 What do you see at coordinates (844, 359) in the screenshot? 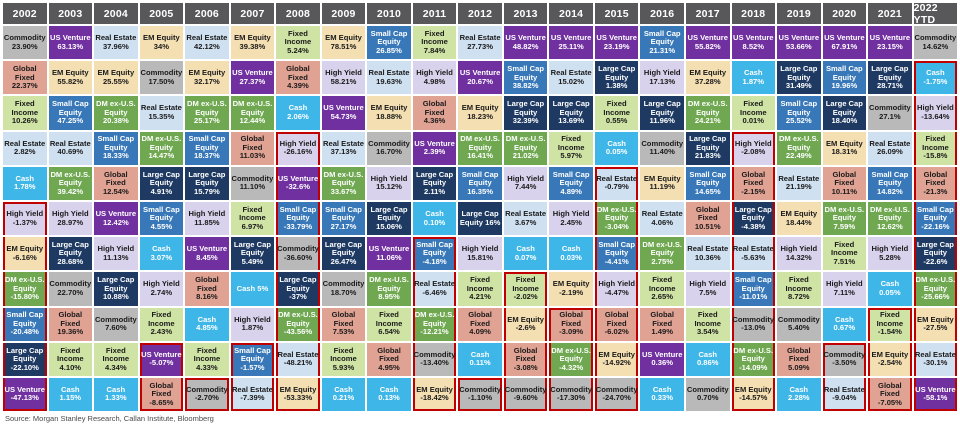
I see `return-cell: Commodity -3.50%` at bounding box center [844, 359].